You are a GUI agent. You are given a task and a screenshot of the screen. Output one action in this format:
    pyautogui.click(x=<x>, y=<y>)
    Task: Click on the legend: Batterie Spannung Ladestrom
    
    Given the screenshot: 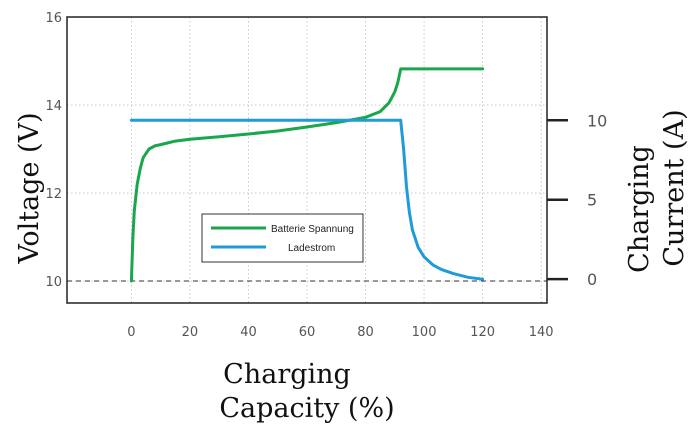 What is the action you would take?
    pyautogui.click(x=282, y=238)
    